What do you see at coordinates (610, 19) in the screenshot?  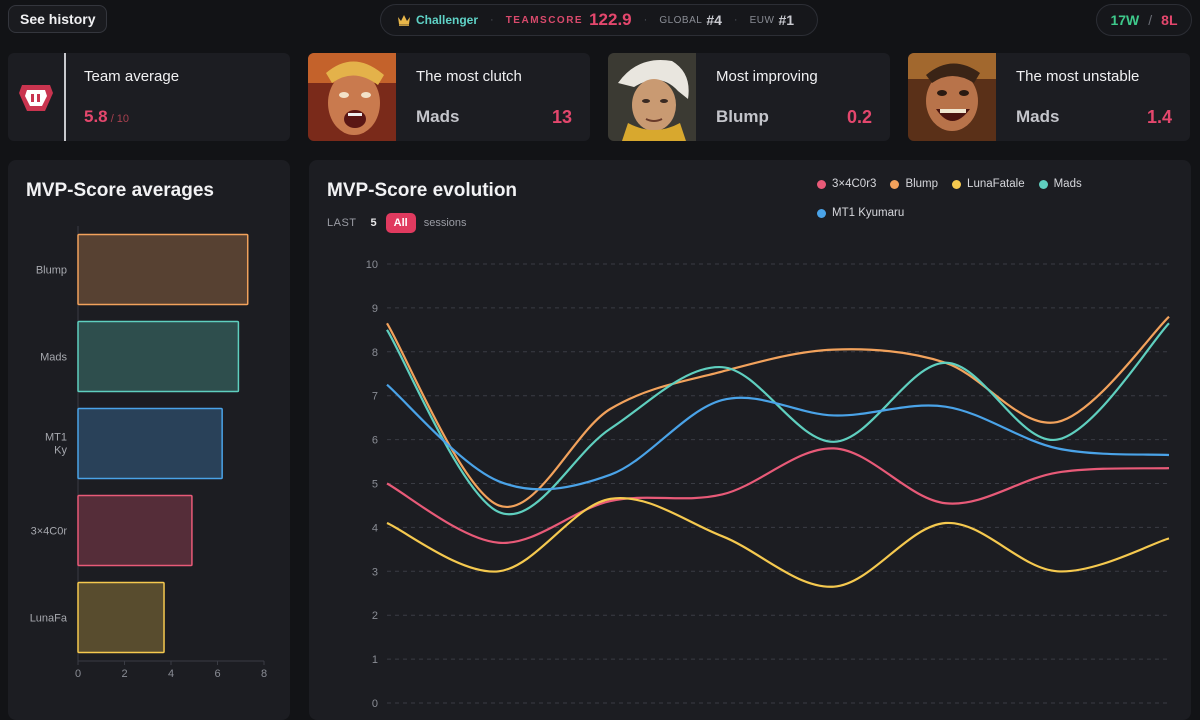 I see `teamscore-value: 122.9` at bounding box center [610, 19].